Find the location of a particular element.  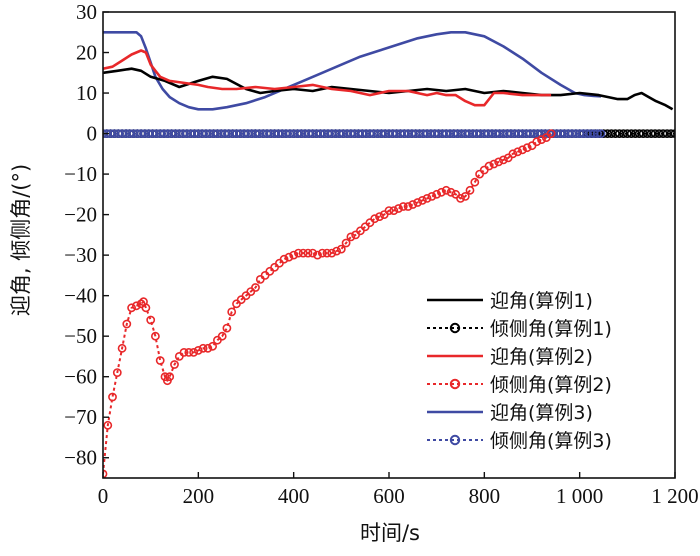

y-tick-label: −70 is located at coordinates (80, 417).